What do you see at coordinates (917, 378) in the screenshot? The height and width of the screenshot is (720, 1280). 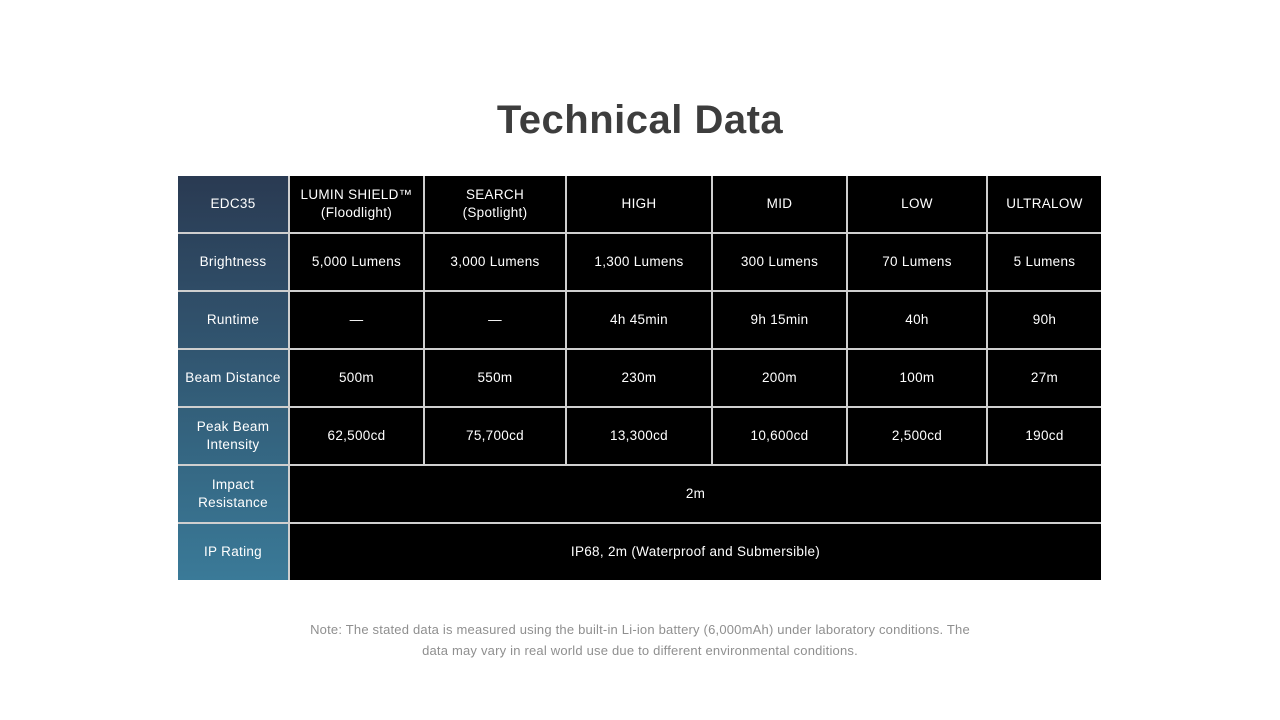 I see `table-cell: 100m` at bounding box center [917, 378].